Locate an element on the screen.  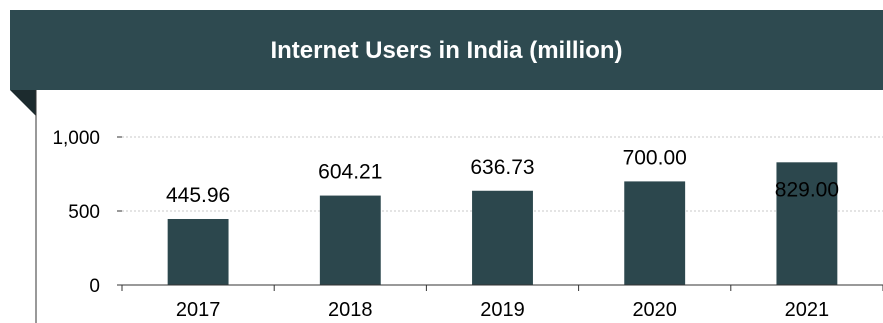
banner-fold is located at coordinates (23, 103).